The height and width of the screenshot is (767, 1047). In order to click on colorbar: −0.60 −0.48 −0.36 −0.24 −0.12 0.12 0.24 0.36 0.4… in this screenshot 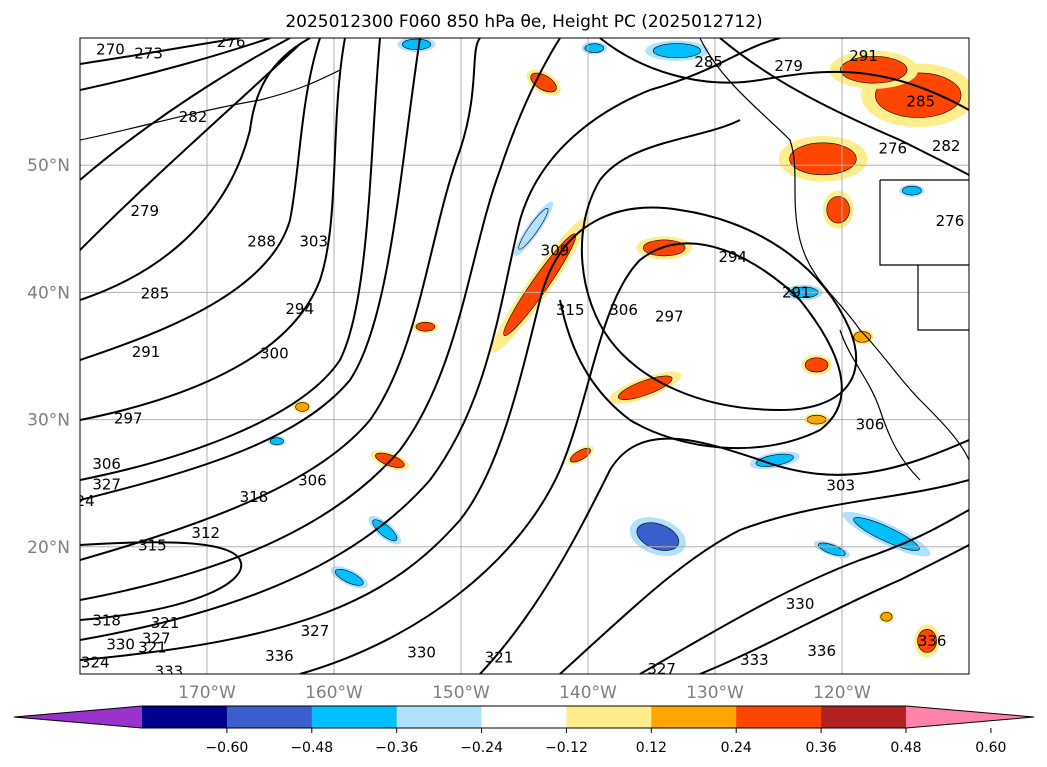, I will do `click(524, 730)`.